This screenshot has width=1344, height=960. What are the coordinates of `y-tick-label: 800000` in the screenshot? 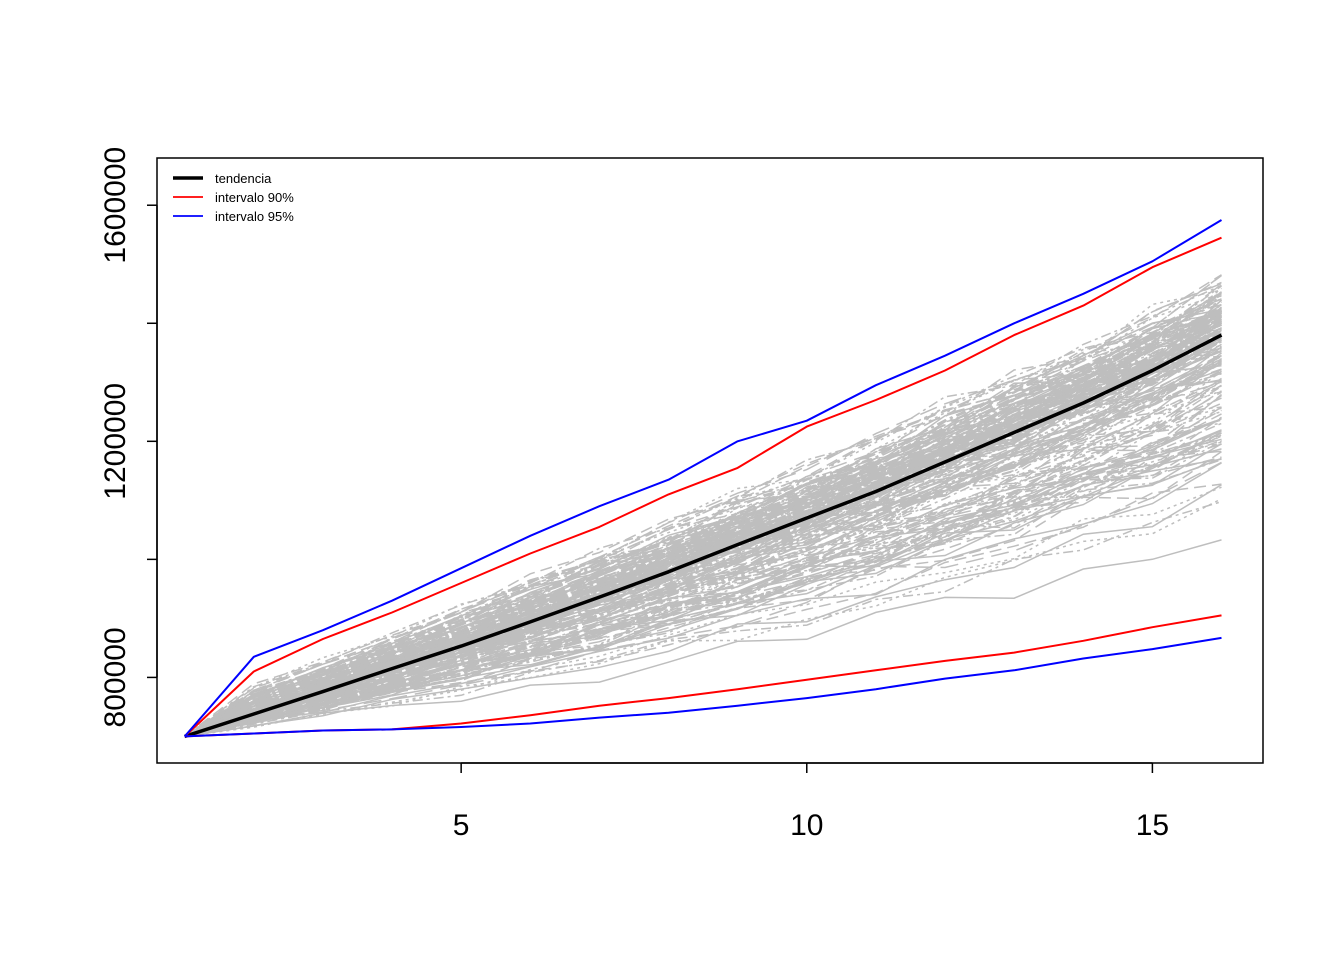 It's located at (115, 677).